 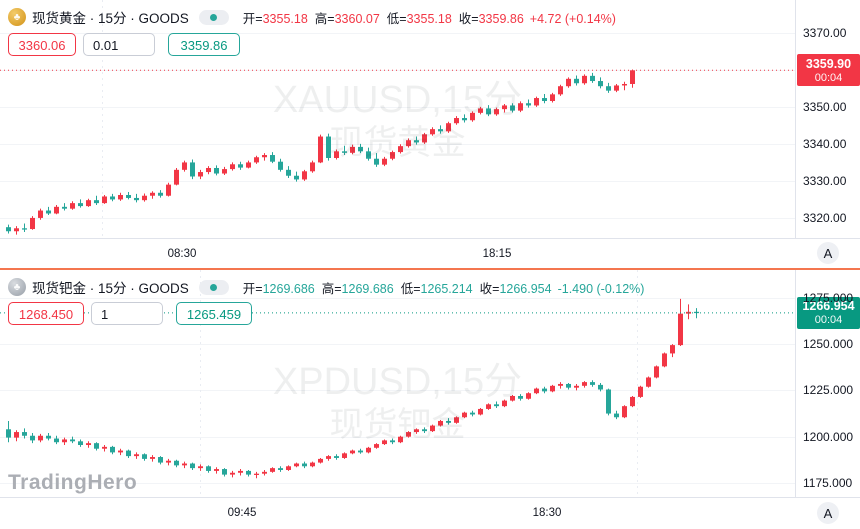 I want to click on sell-price-button: 1268.450, so click(x=46, y=313).